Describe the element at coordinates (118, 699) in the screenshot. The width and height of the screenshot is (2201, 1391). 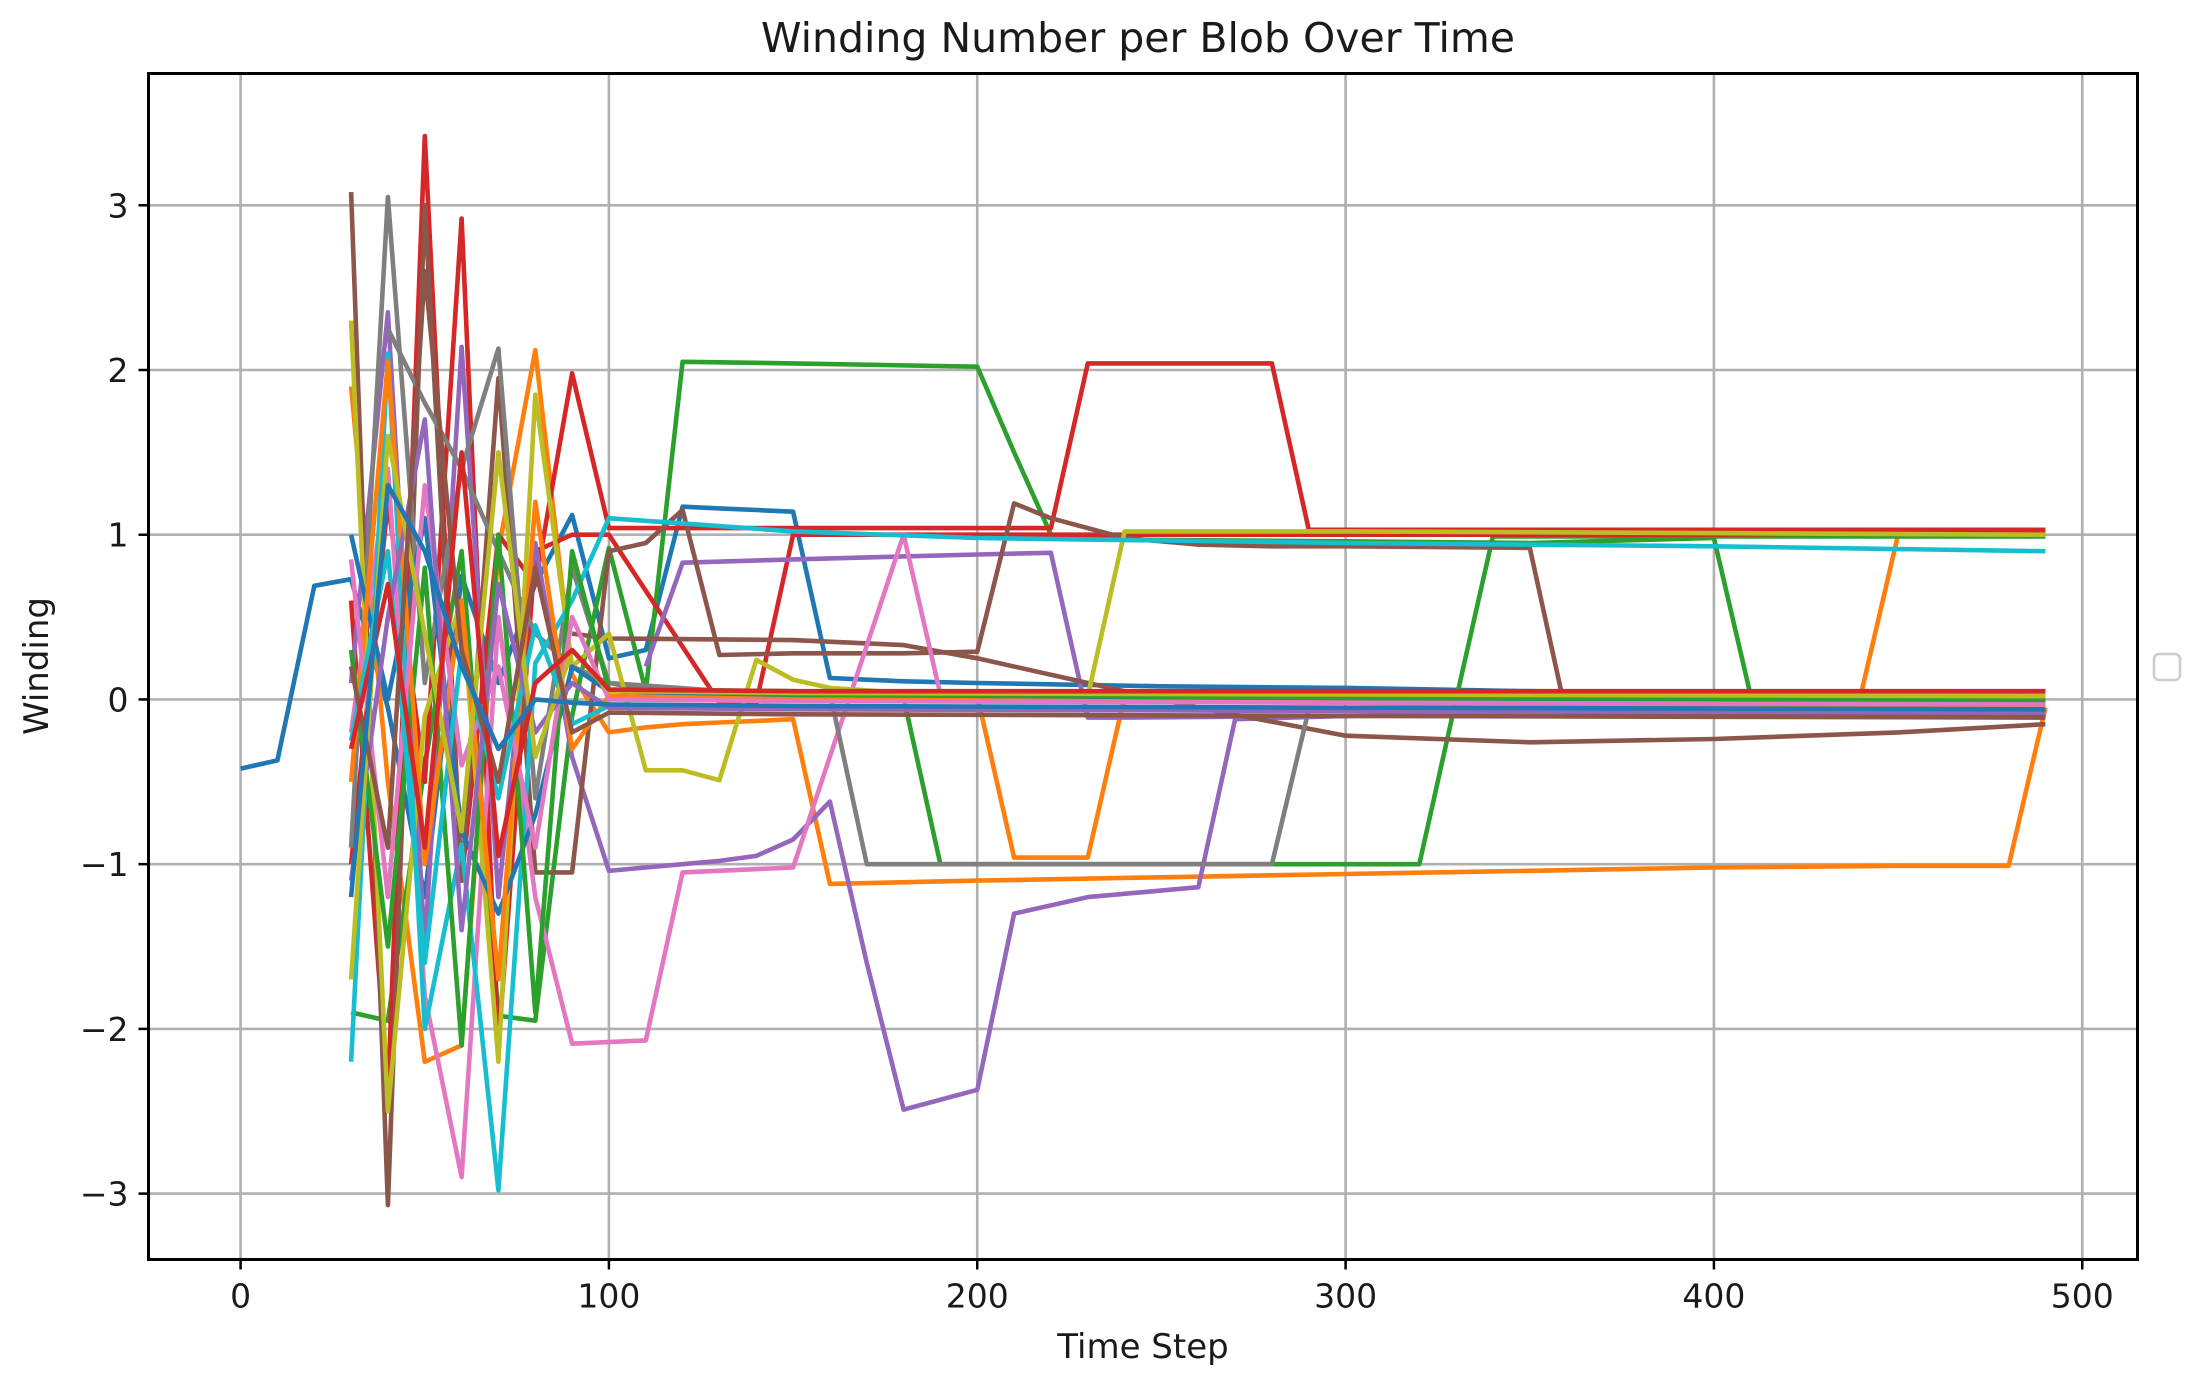
I see `y-tick-label: 0` at that location.